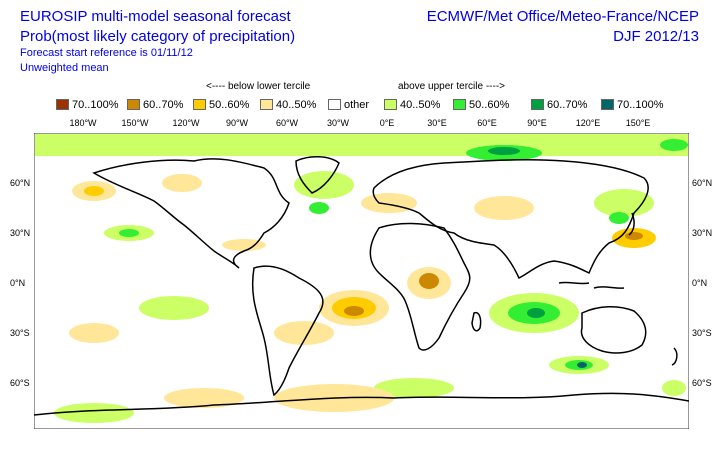 The height and width of the screenshot is (456, 723). I want to click on arctic-wet-band, so click(361, 145).